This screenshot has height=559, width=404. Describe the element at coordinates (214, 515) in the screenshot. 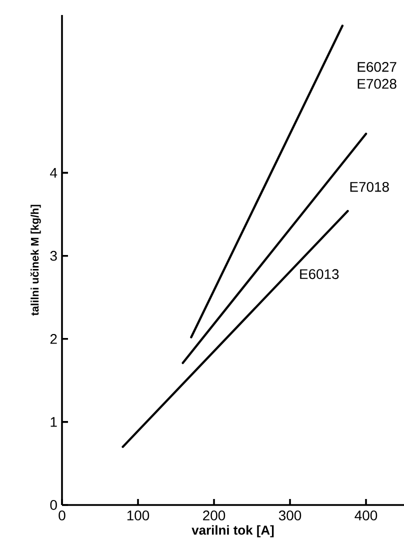

I see `x-tick-label: 200` at that location.